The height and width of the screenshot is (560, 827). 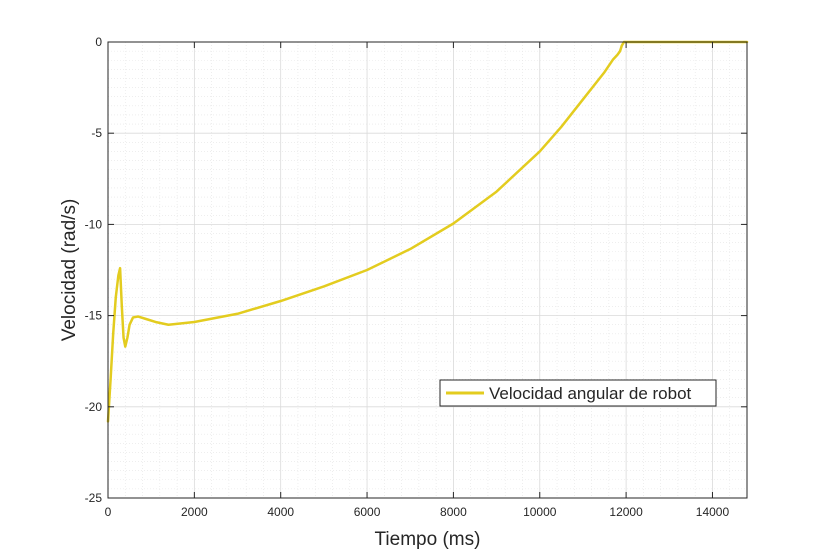 What do you see at coordinates (94, 407) in the screenshot?
I see `y-tick-label: -20` at bounding box center [94, 407].